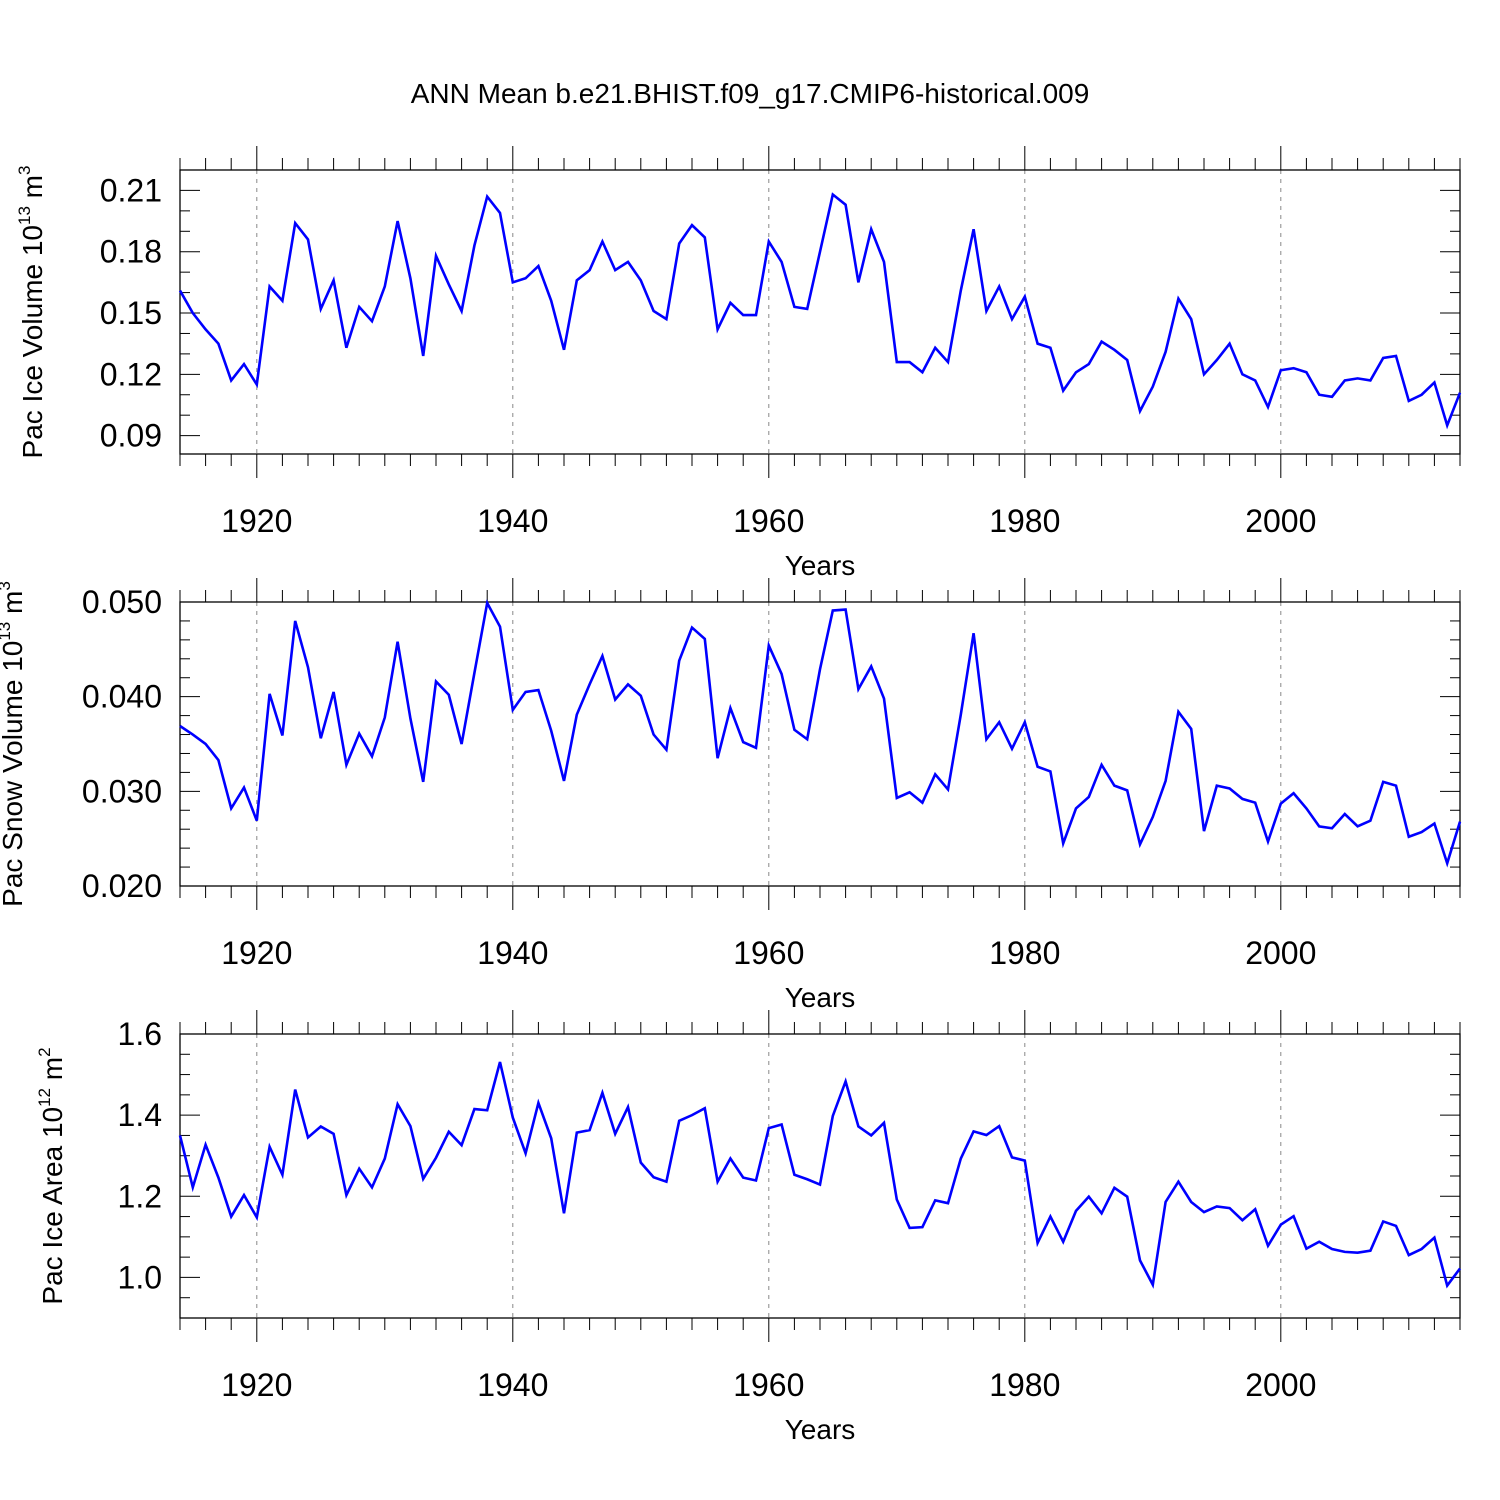 This screenshot has height=1500, width=1500. I want to click on y-tick-label: 0.18, so click(131, 252).